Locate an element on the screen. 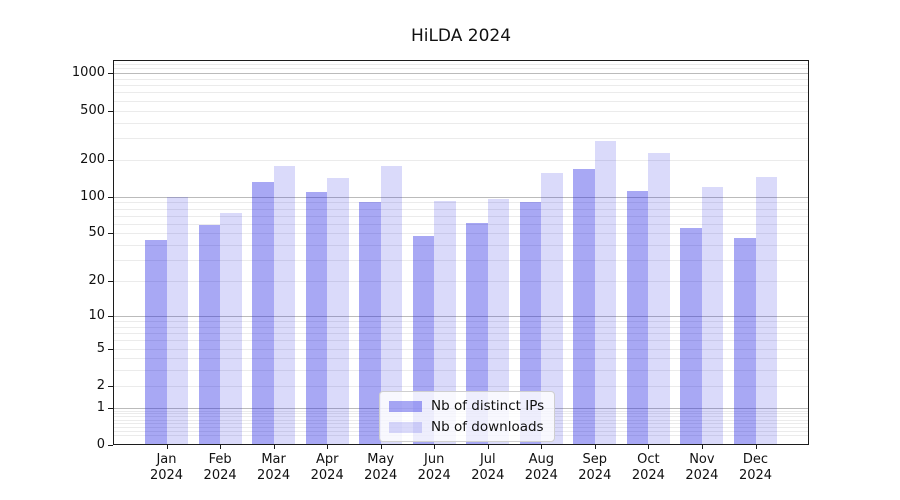  bar-nb-of-distinct-ips-mar is located at coordinates (263, 313).